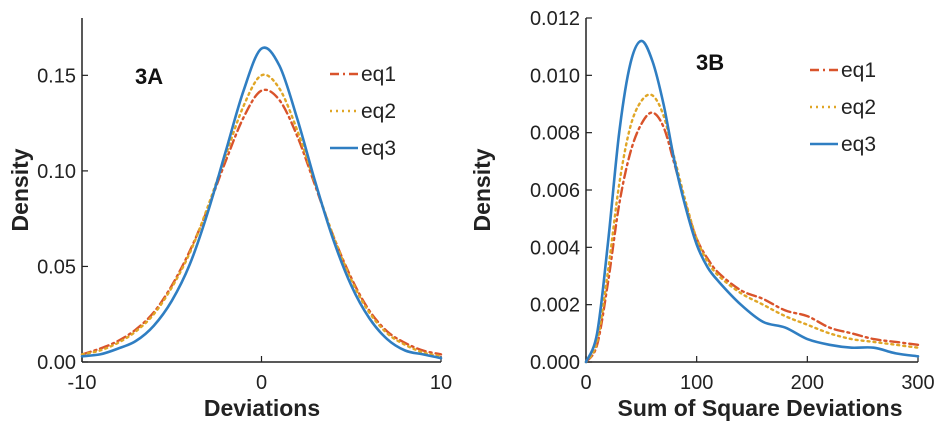 The image size is (949, 434). What do you see at coordinates (917, 383) in the screenshot?
I see `x-tick-label: 300` at bounding box center [917, 383].